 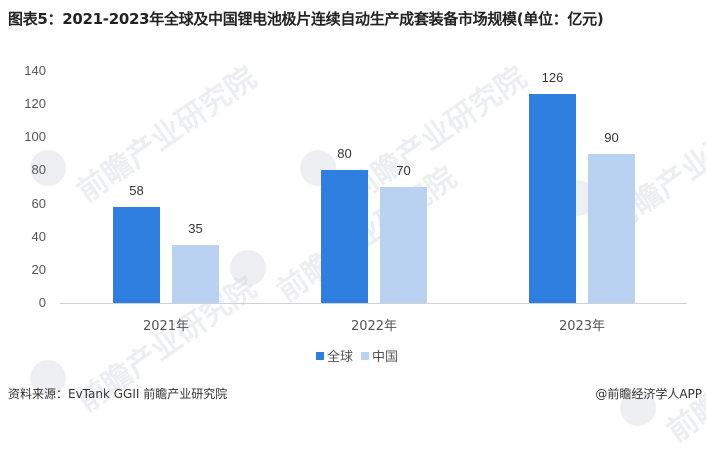 What do you see at coordinates (365, 355) in the screenshot?
I see `legend-swatch-china` at bounding box center [365, 355].